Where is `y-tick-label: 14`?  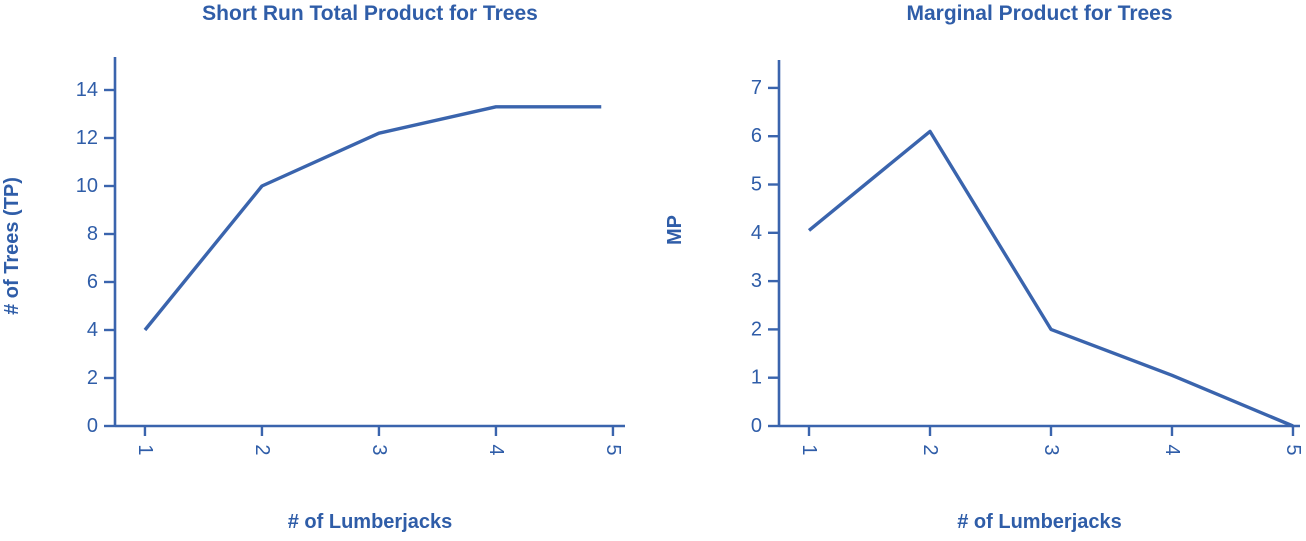 y-tick-label: 14 is located at coordinates (87, 90).